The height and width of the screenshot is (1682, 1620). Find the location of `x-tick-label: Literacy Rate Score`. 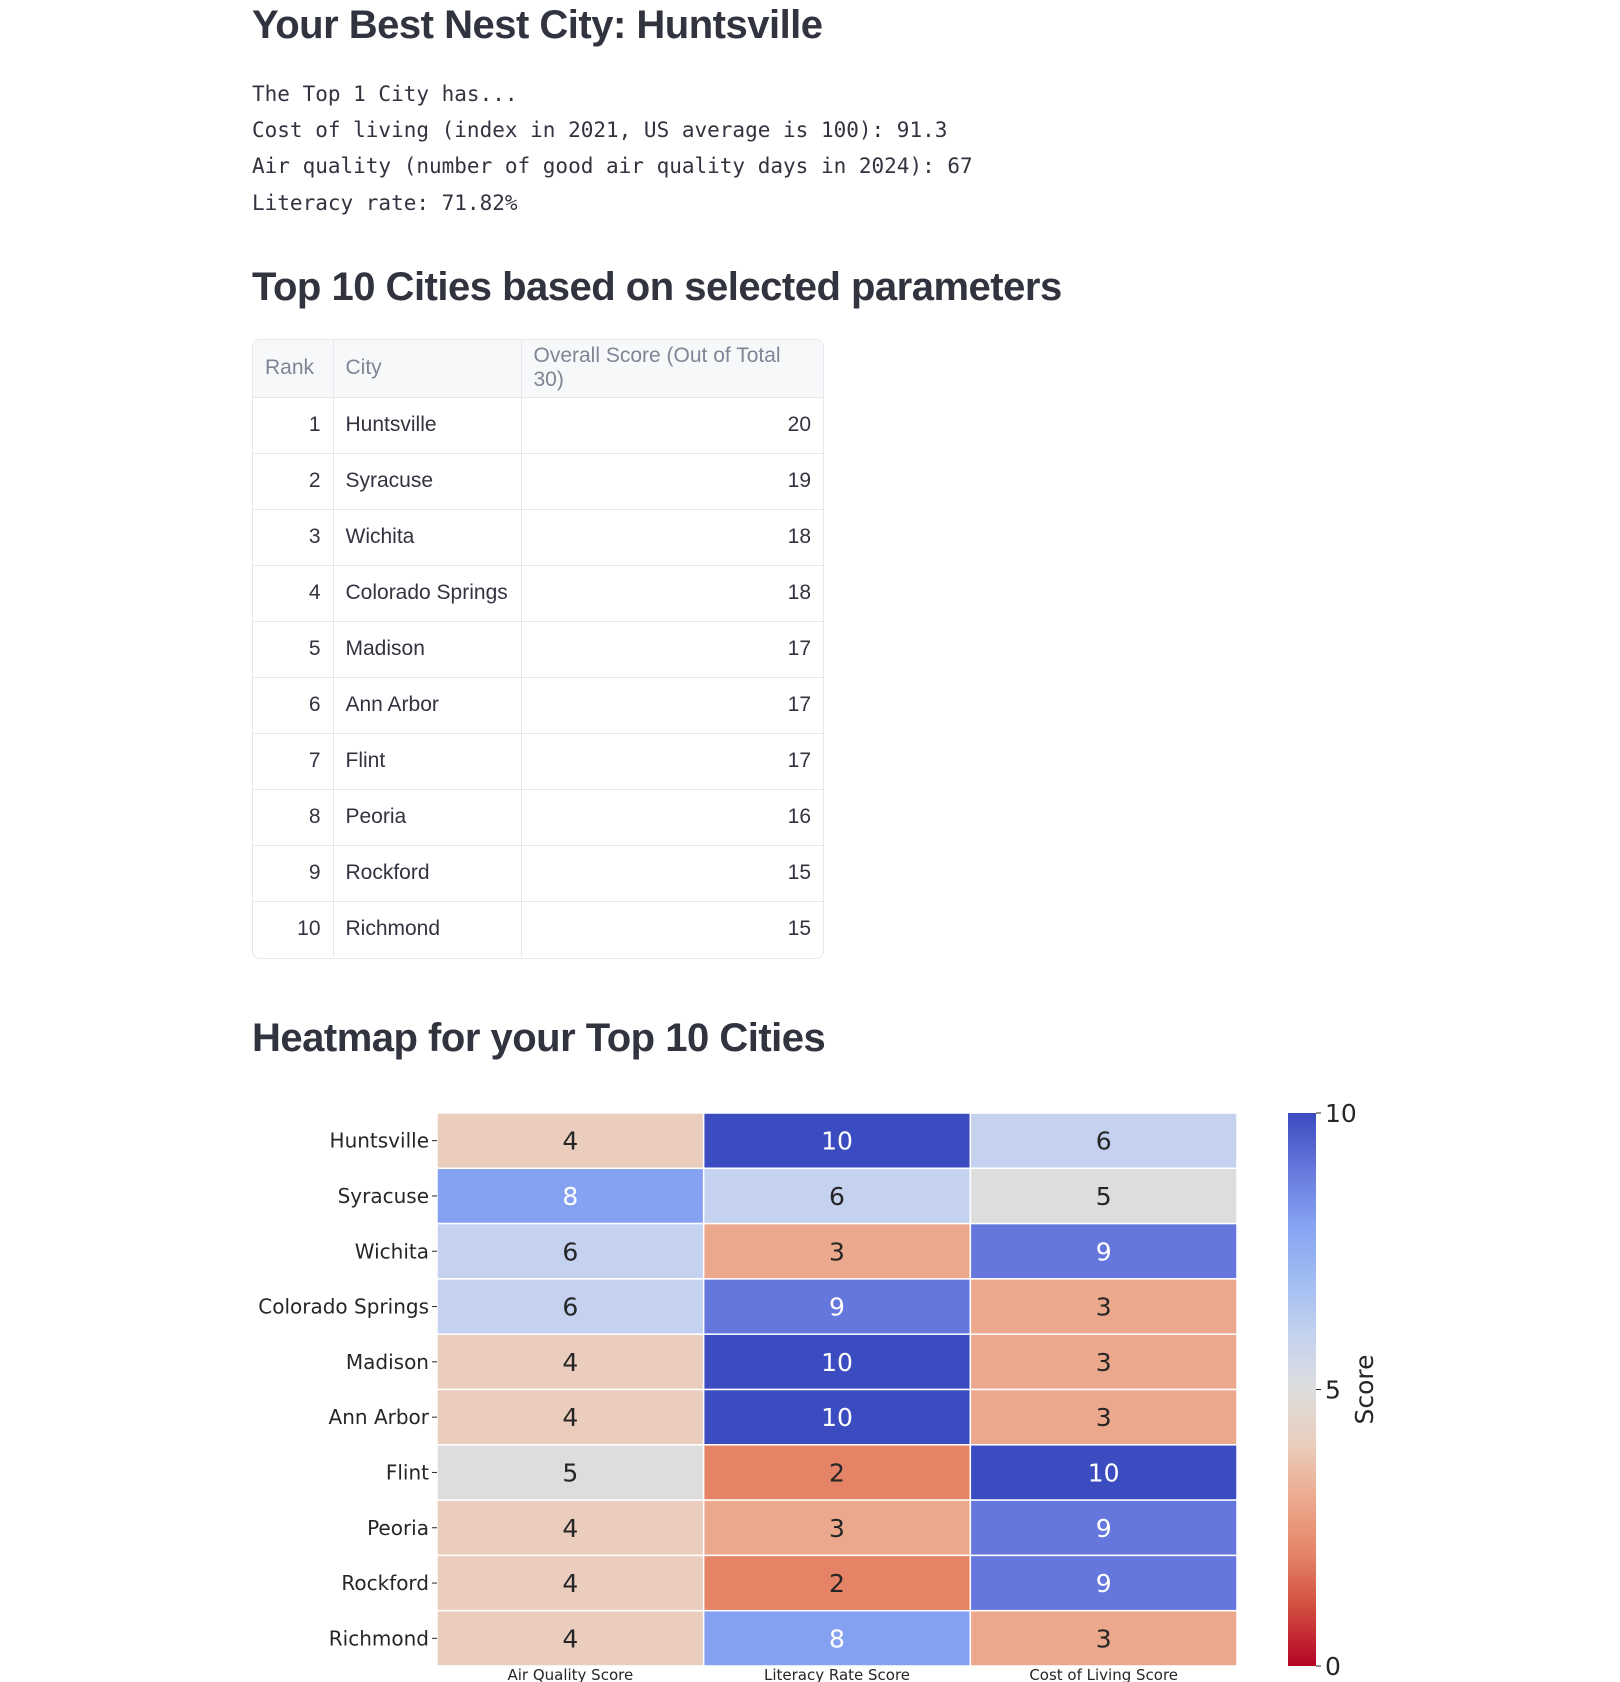

x-tick-label: Literacy Rate Score is located at coordinates (837, 1674).